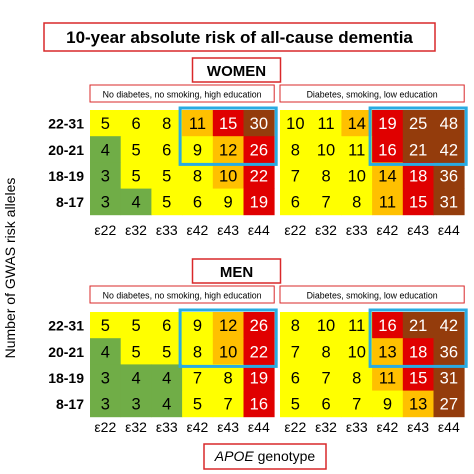 The image size is (474, 474). Describe the element at coordinates (228, 326) in the screenshot. I see `cell-value: 12` at that location.